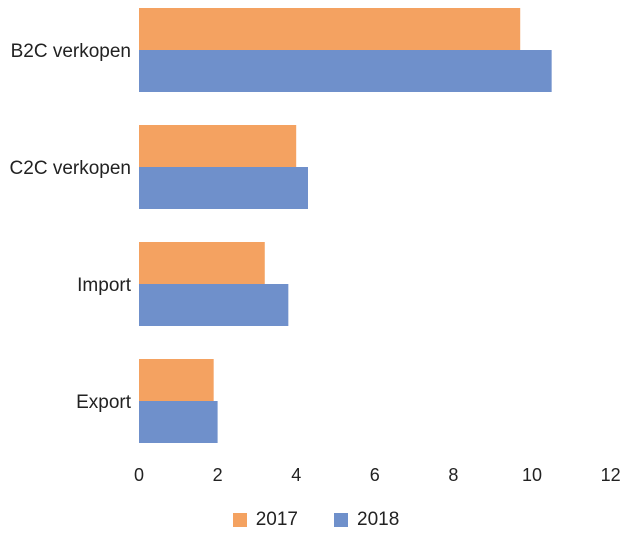 This screenshot has width=632, height=545. Describe the element at coordinates (345, 71) in the screenshot. I see `bar-b2c-verkopen-2018` at that location.